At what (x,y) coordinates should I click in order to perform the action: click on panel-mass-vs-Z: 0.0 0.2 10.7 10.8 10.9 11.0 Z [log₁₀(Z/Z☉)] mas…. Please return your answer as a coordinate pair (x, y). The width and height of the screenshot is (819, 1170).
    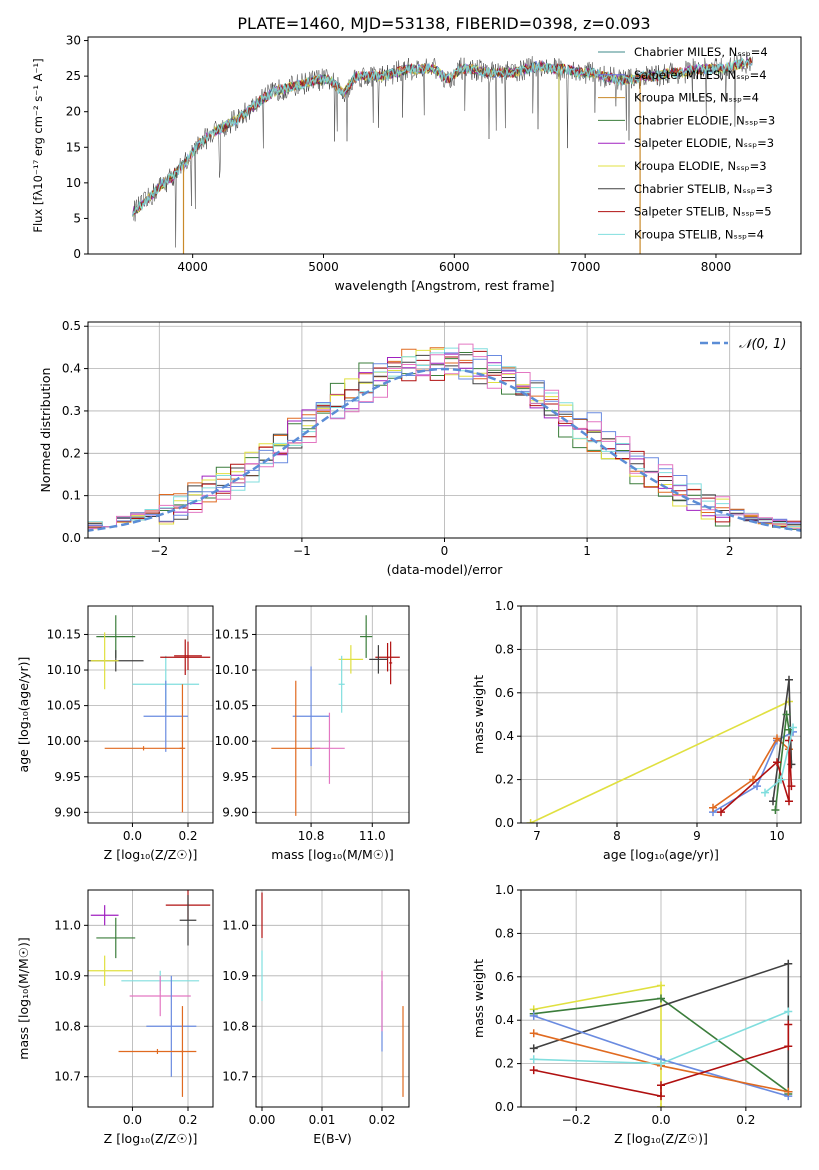
    Looking at the image, I should click on (115, 1017).